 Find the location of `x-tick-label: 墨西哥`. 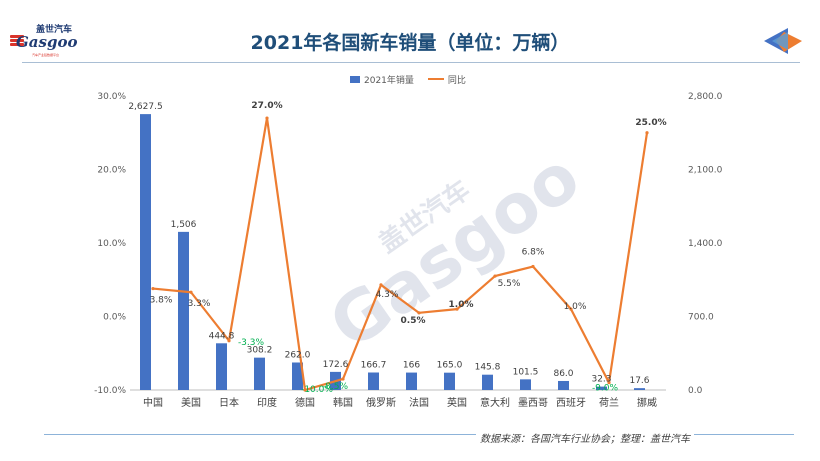

x-tick-label: 墨西哥 is located at coordinates (533, 403).